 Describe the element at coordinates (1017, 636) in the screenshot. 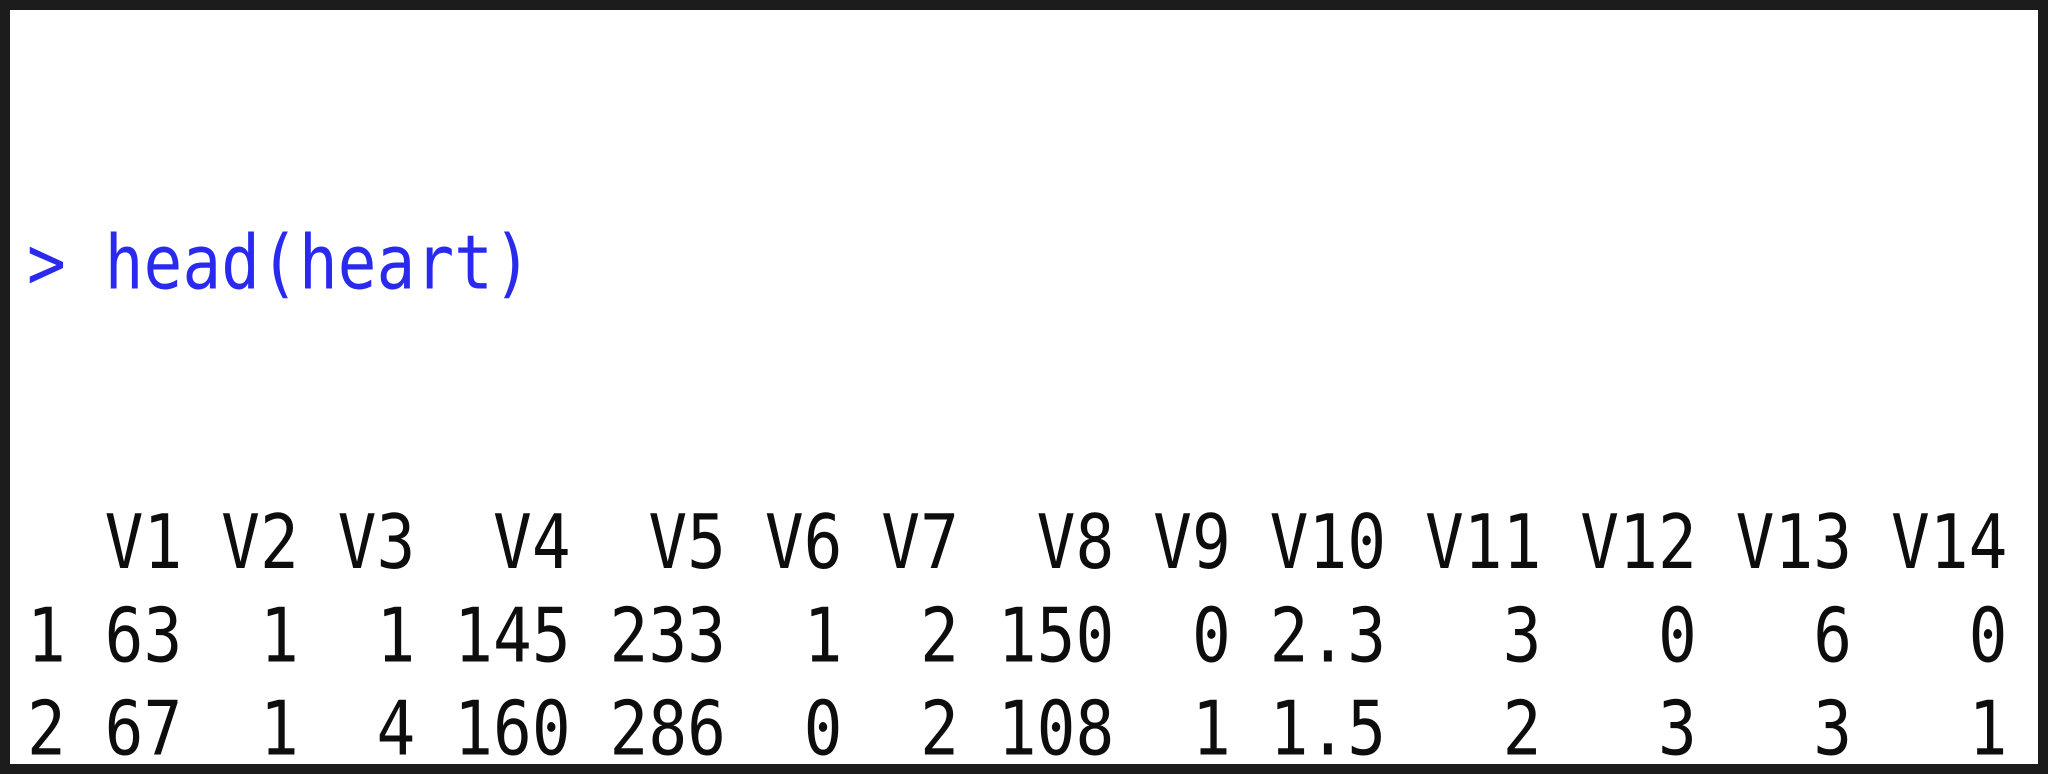

I see `table-row-line: 1 63 1 1 145 233 1 2 150 0 2.3 3 0 6 0` at that location.